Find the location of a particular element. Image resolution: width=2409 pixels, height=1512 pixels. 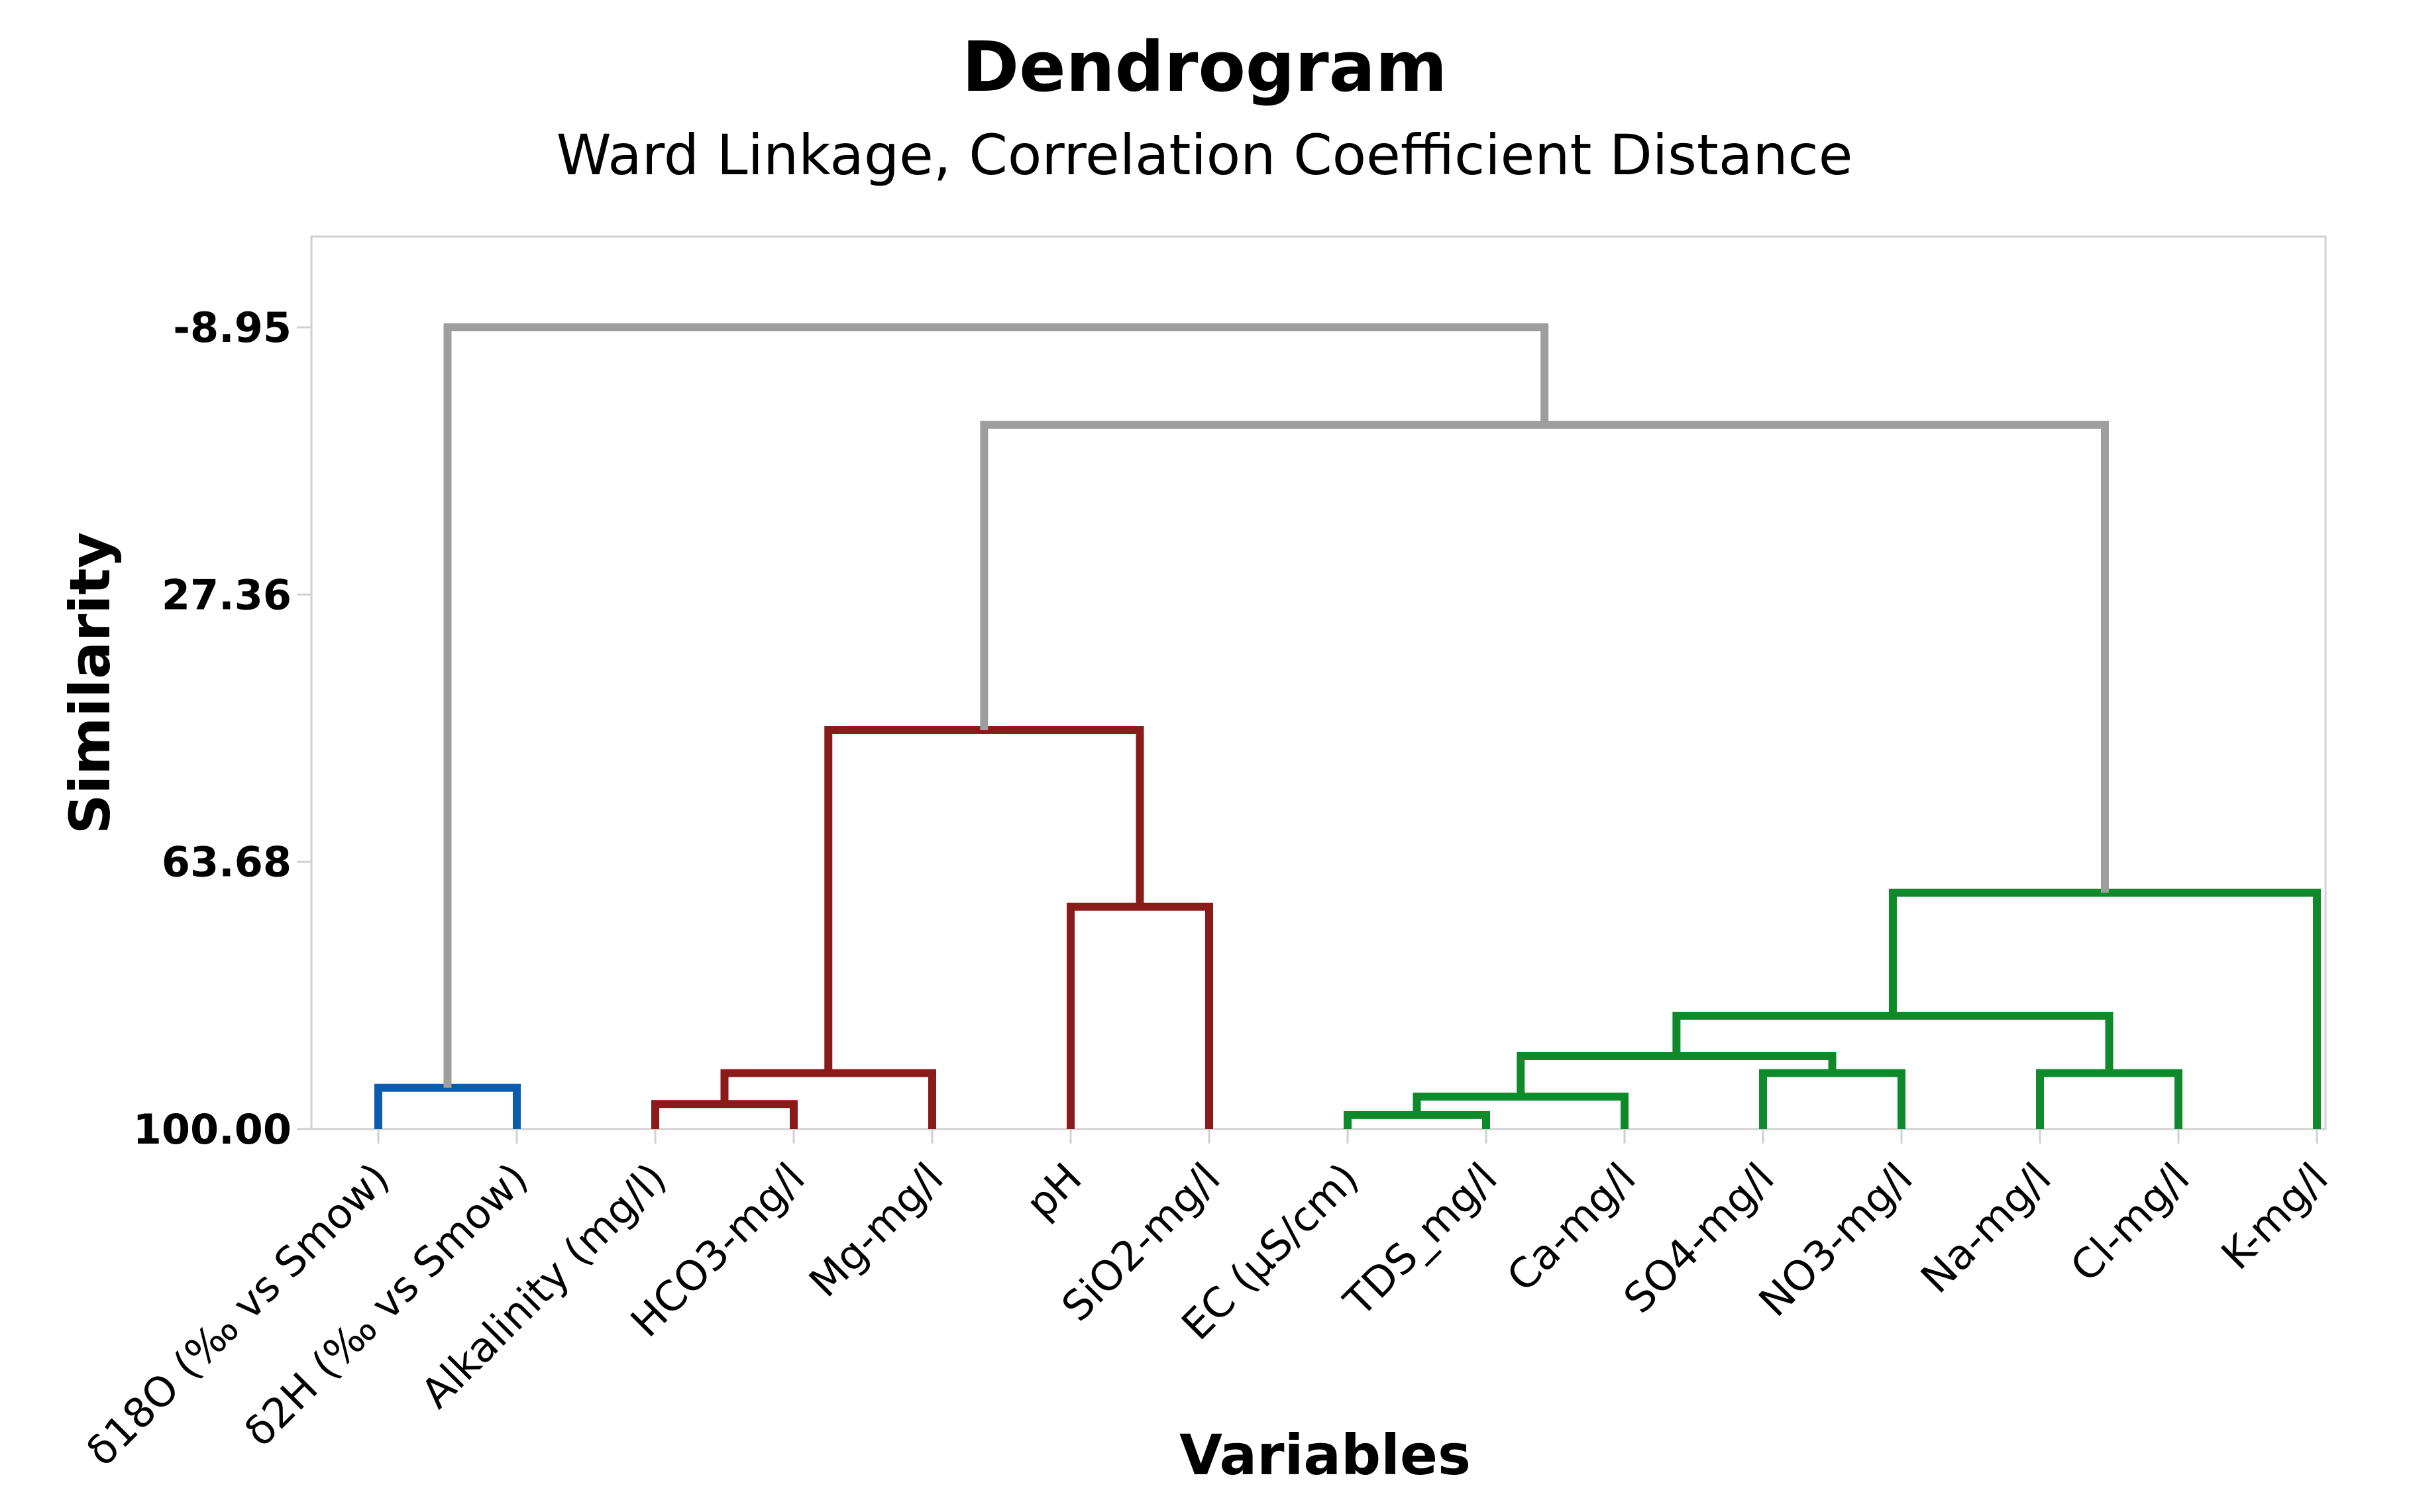

dendrogram-link-c2 is located at coordinates (724, 1114).